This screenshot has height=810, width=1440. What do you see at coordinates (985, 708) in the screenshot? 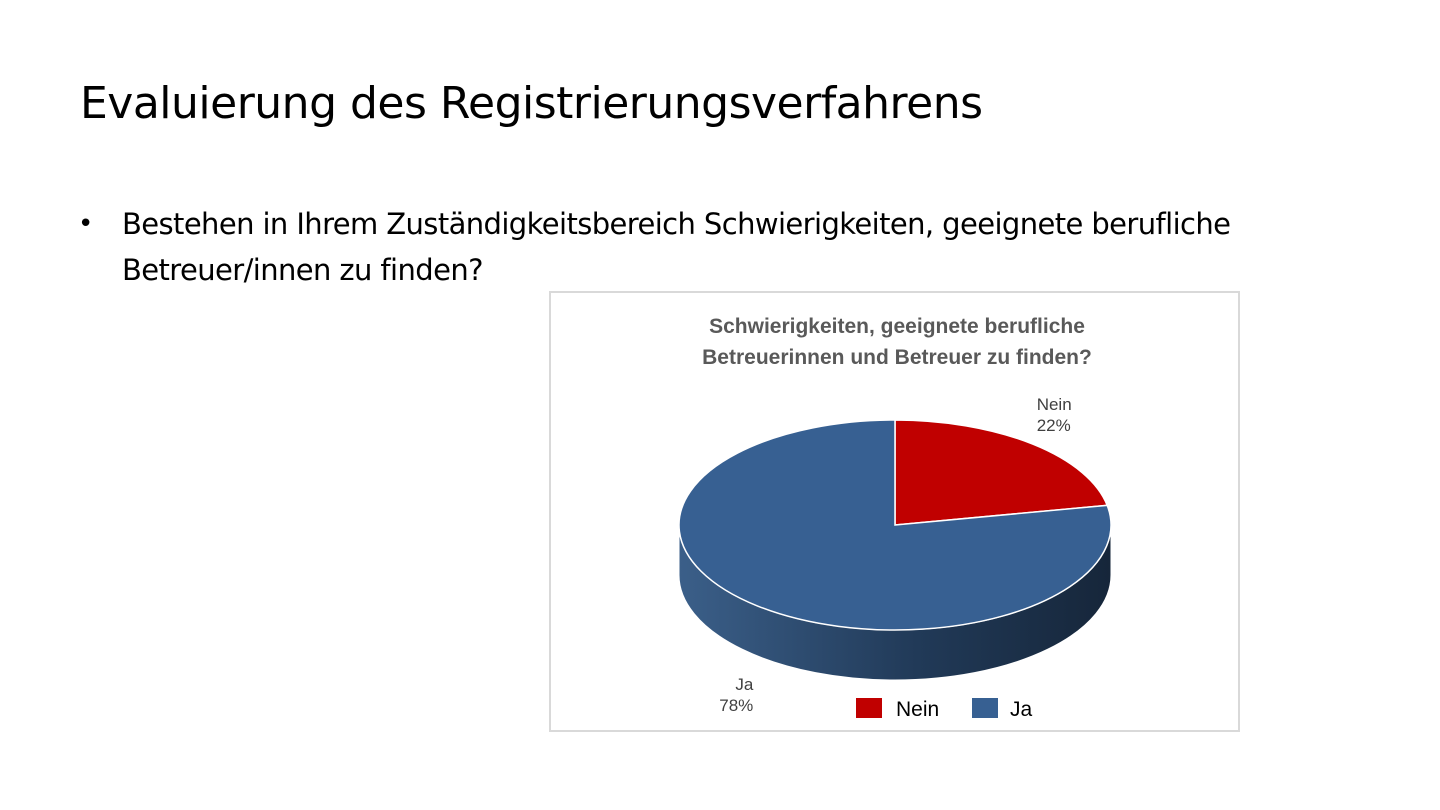
I see `legend-swatch-ja` at bounding box center [985, 708].